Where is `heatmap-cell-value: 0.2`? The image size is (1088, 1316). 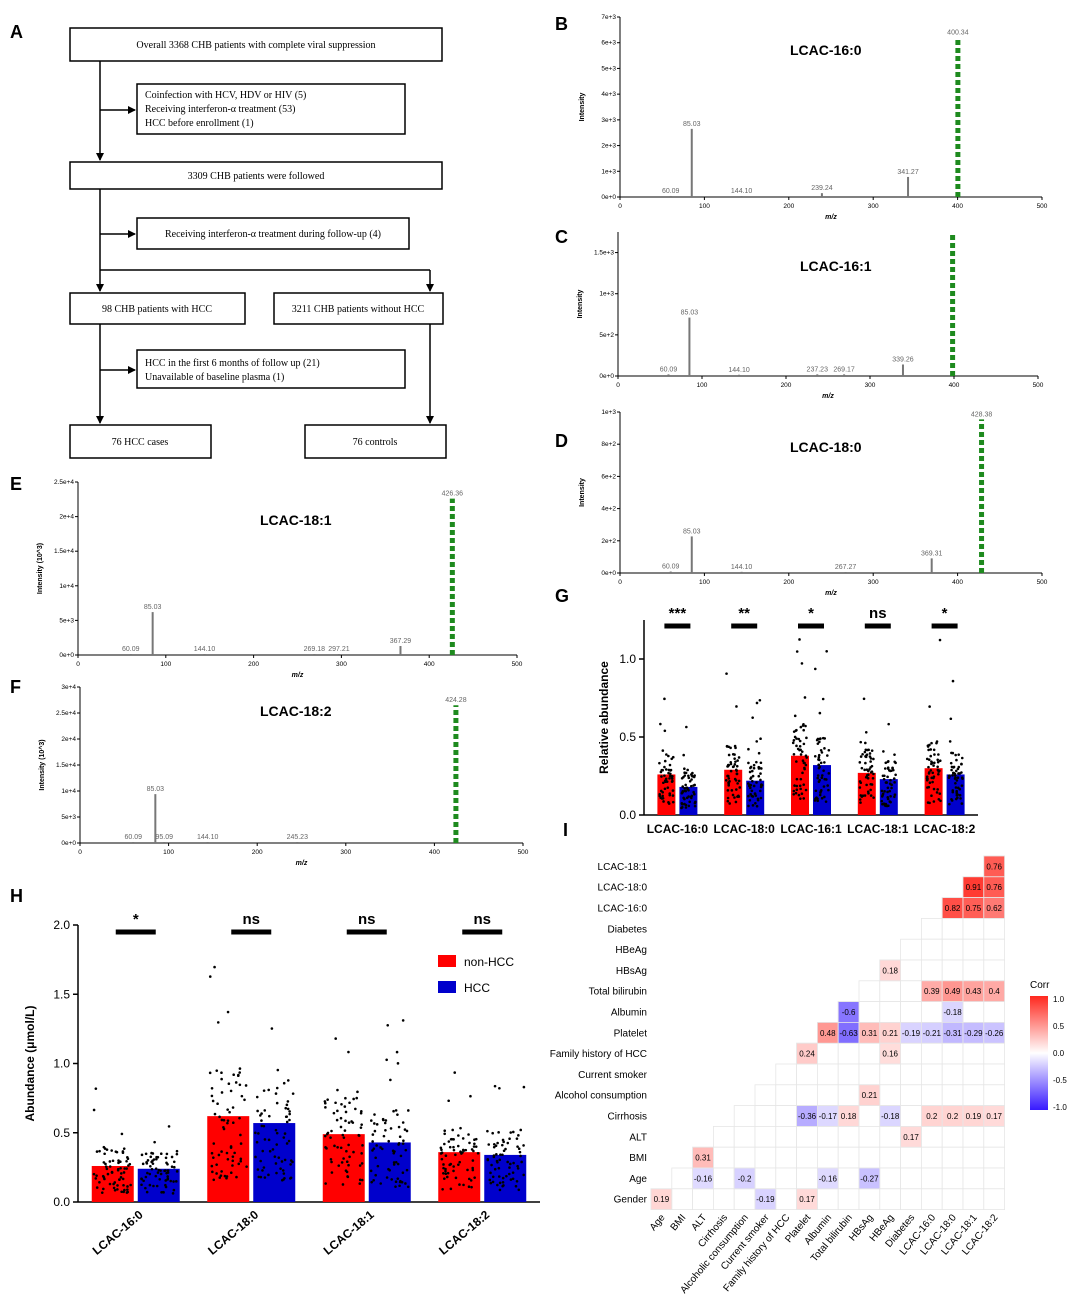 heatmap-cell-value: 0.2 is located at coordinates (932, 1116).